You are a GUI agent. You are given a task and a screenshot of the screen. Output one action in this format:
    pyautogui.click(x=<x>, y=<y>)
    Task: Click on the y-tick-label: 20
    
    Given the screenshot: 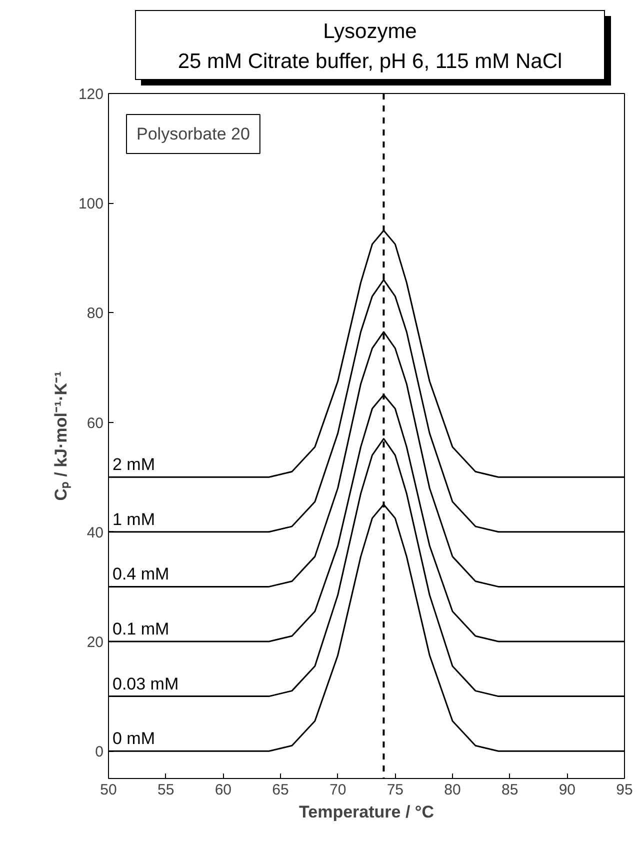 What is the action you would take?
    pyautogui.click(x=95, y=642)
    